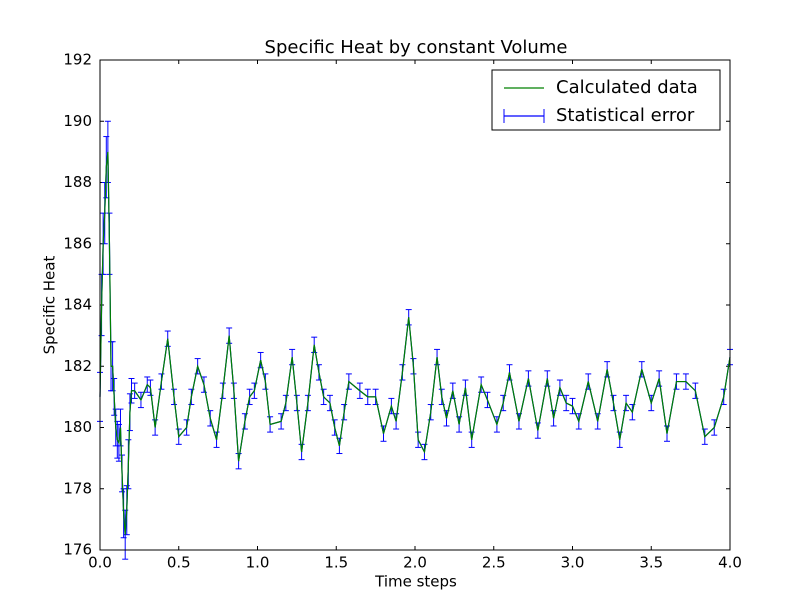 The image size is (812, 612). What do you see at coordinates (415, 563) in the screenshot?
I see `x-tick-label: 2.0` at bounding box center [415, 563].